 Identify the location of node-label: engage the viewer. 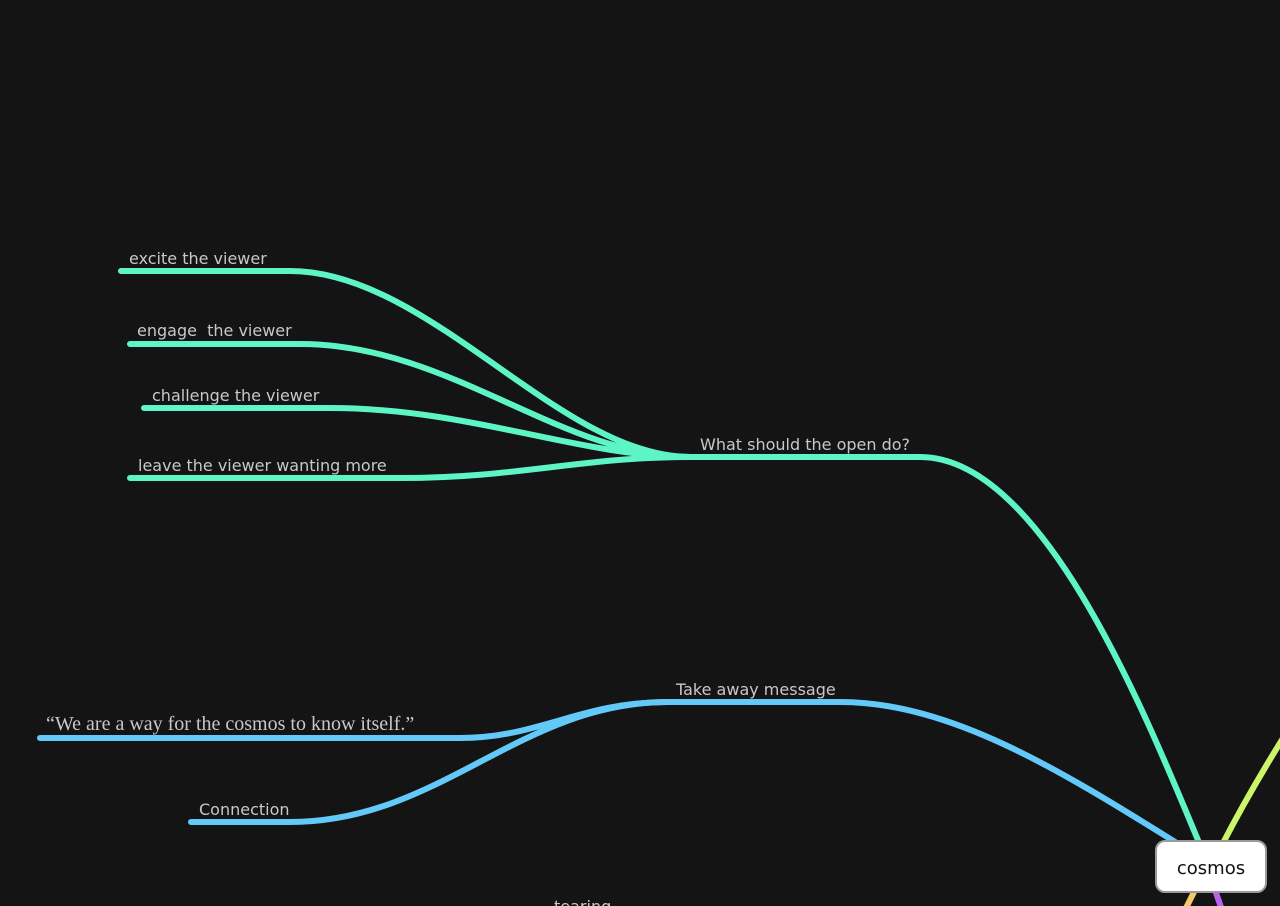
(214, 330).